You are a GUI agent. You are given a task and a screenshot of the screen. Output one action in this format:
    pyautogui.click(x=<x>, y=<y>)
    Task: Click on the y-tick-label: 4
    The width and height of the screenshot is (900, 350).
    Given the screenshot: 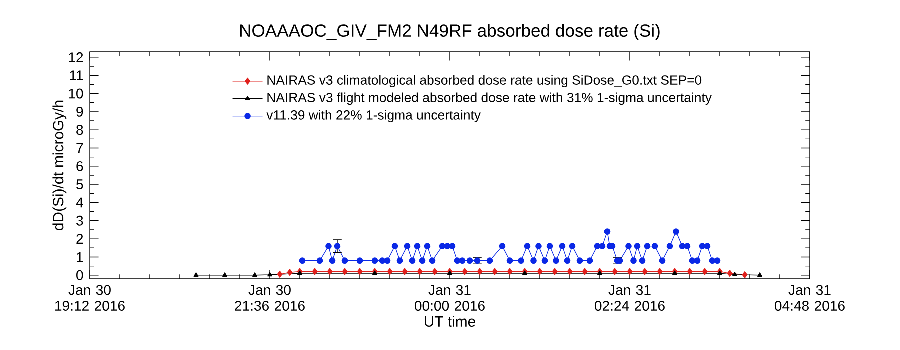 What is the action you would take?
    pyautogui.click(x=80, y=203)
    